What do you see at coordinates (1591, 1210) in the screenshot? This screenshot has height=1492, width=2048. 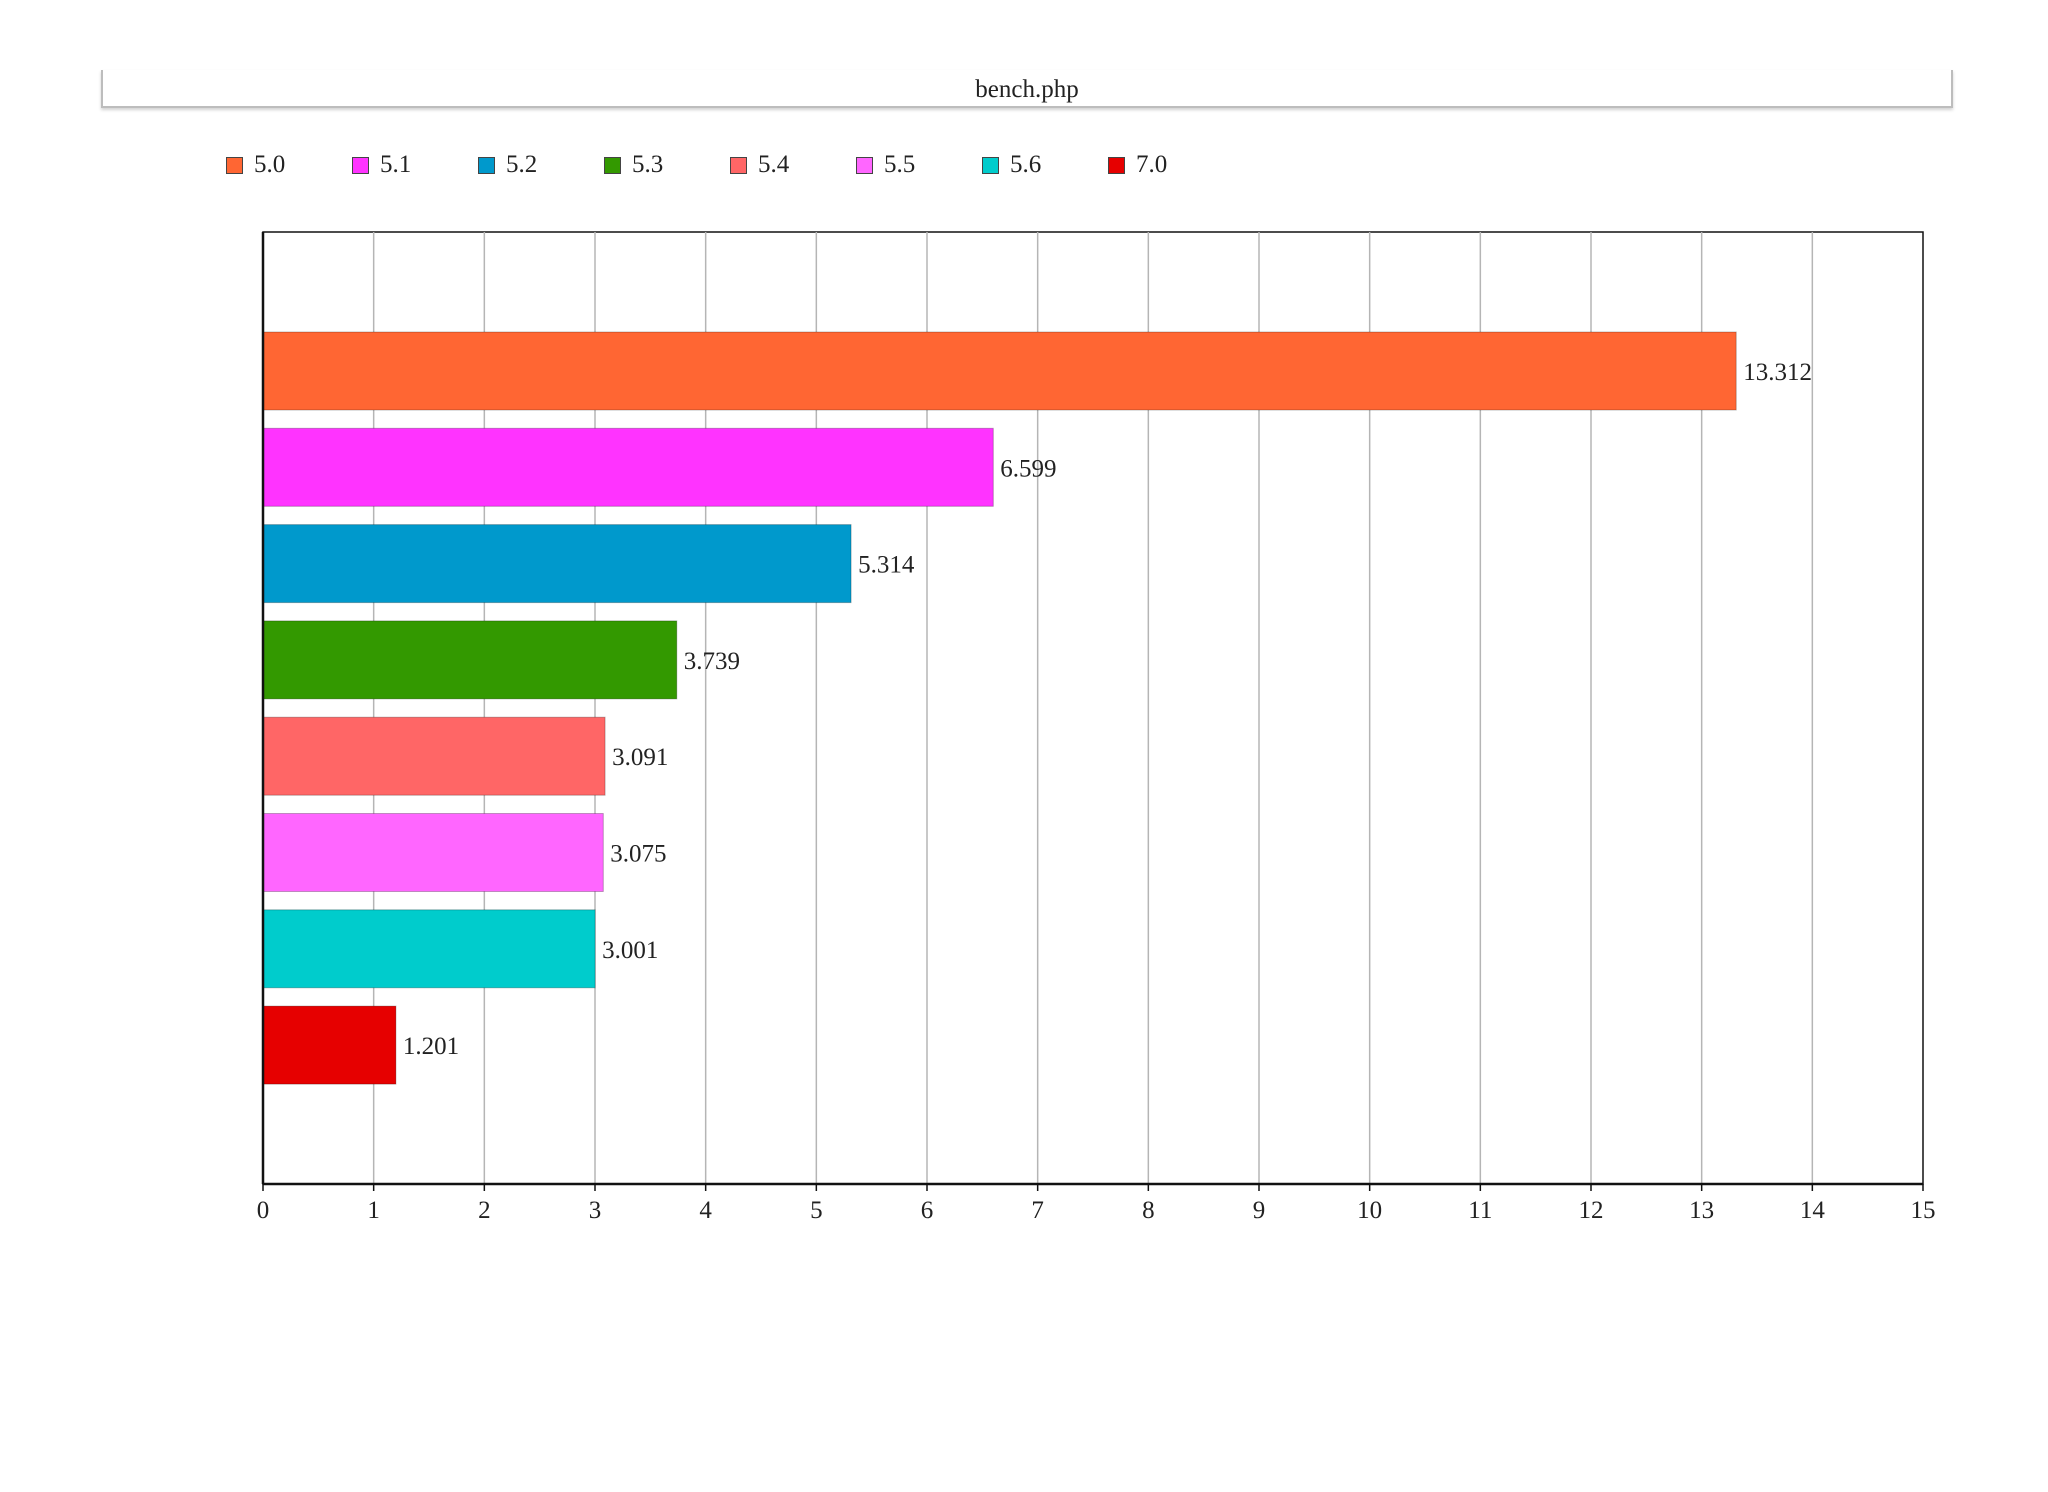 I see `x-tick-label-12: 12` at bounding box center [1591, 1210].